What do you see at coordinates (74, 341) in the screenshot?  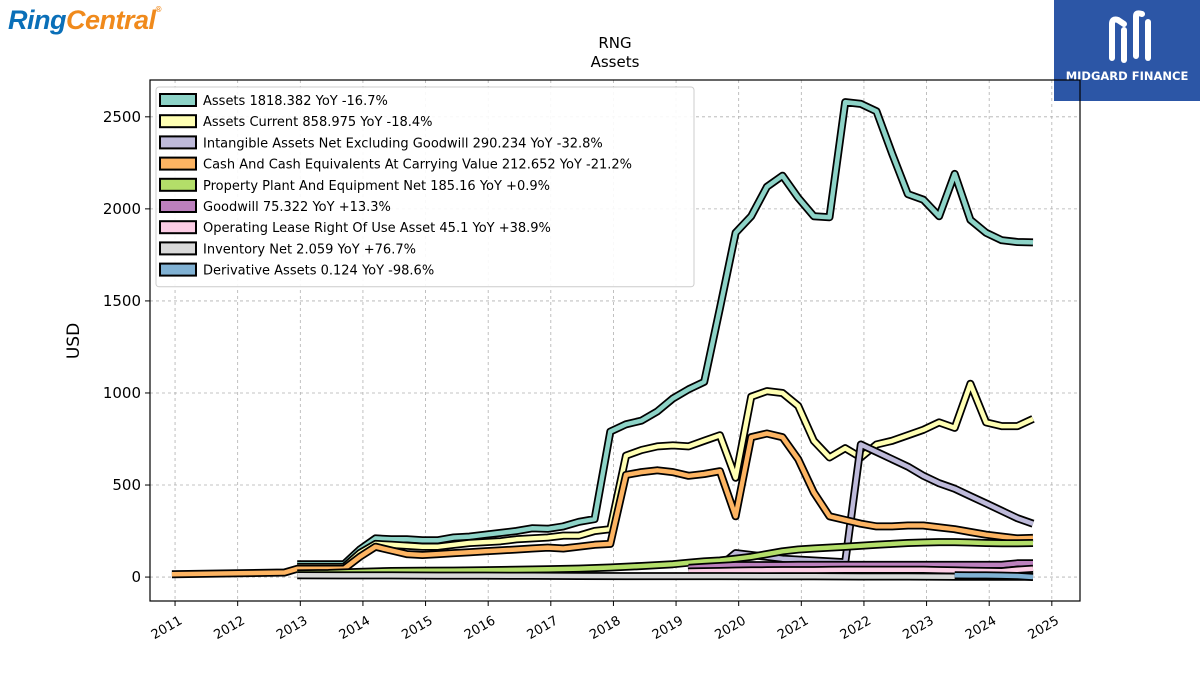 I see `y-axis-label: USD` at bounding box center [74, 341].